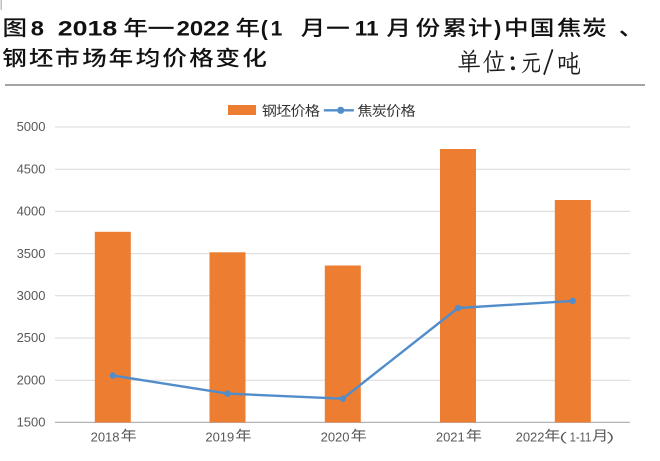 The width and height of the screenshot is (660, 461). Describe the element at coordinates (31, 126) in the screenshot. I see `svg-text: 5000` at that location.